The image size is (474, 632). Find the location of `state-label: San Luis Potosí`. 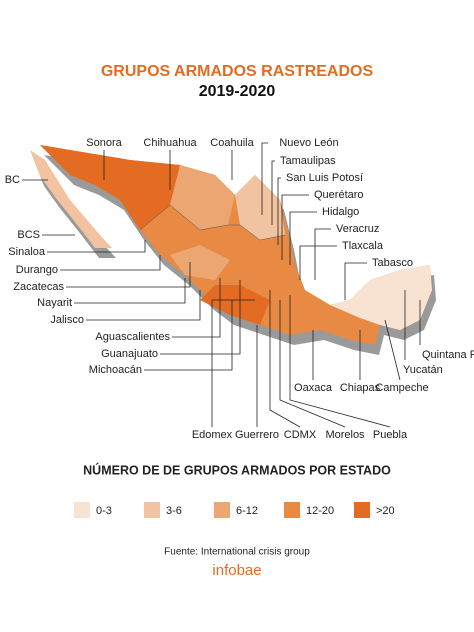

state-label: San Luis Potosí is located at coordinates (324, 178).